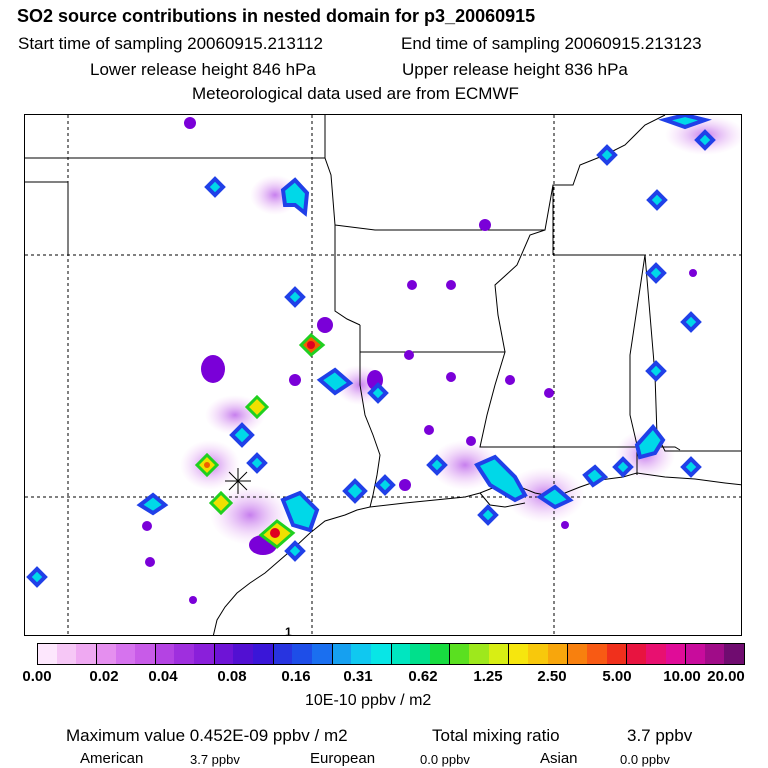 Image resolution: width=768 pixels, height=768 pixels. Describe the element at coordinates (296, 676) in the screenshot. I see `colorbar-tick: 0.16` at that location.